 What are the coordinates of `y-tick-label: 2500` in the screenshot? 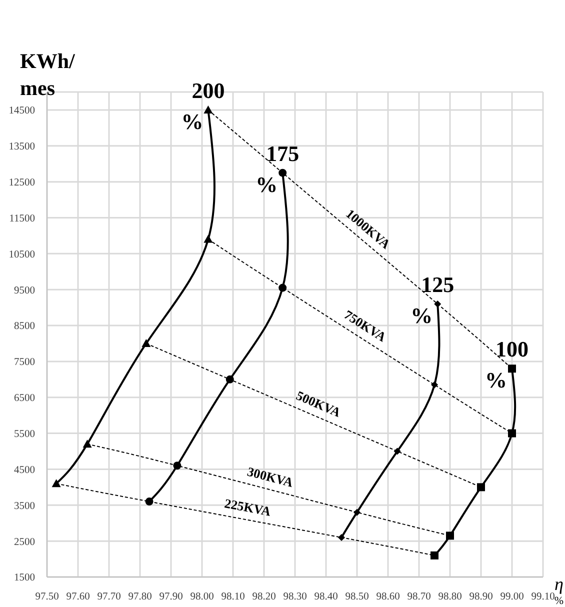 It's located at (24, 542).